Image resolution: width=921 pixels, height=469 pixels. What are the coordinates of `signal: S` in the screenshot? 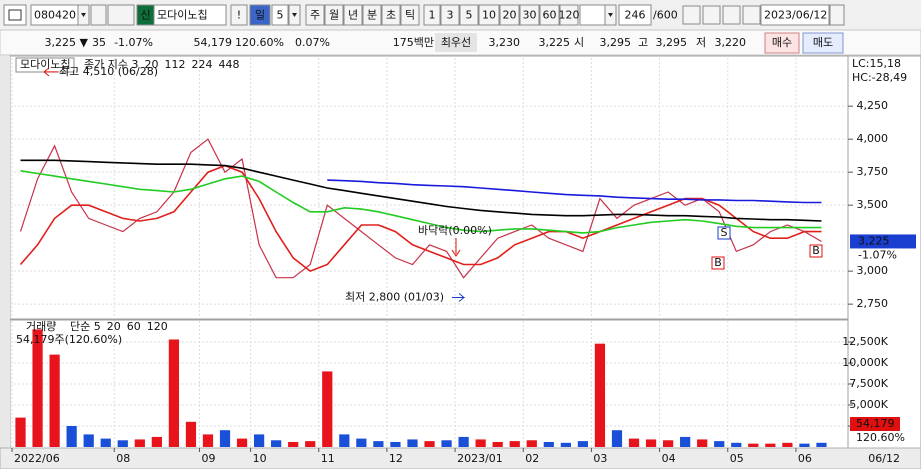 It's located at (724, 232).